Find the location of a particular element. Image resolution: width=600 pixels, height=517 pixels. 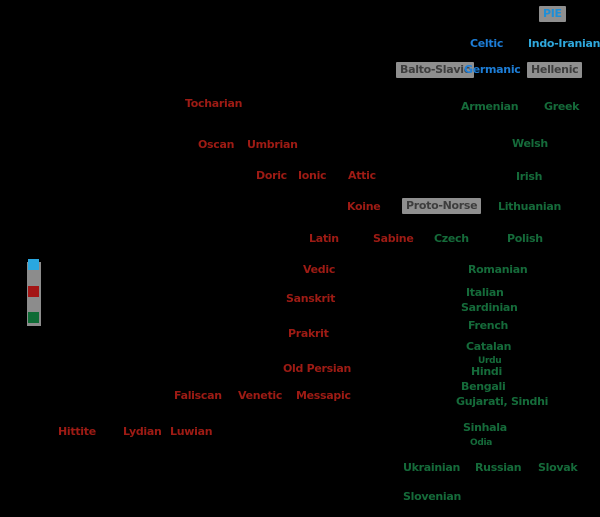

node-label-koine: Koine is located at coordinates (364, 206).